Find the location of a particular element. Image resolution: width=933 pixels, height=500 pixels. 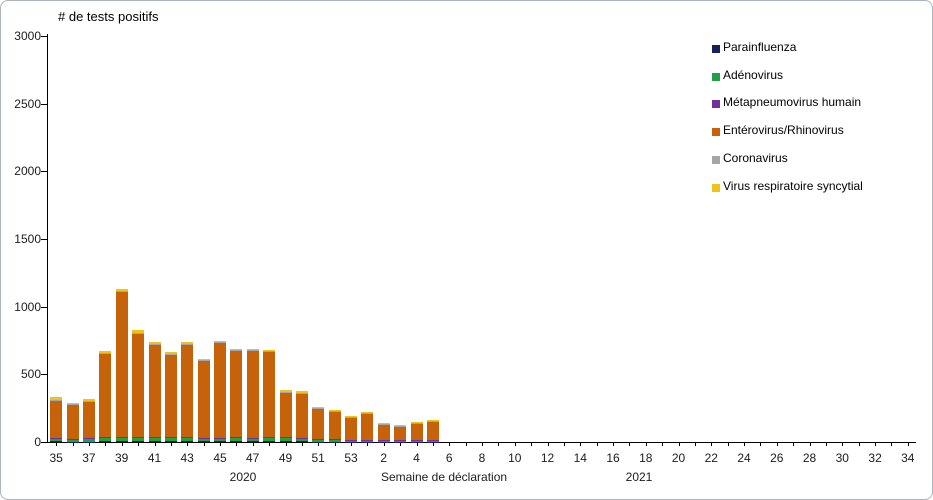

year-label-2020: 2020 is located at coordinates (243, 477).